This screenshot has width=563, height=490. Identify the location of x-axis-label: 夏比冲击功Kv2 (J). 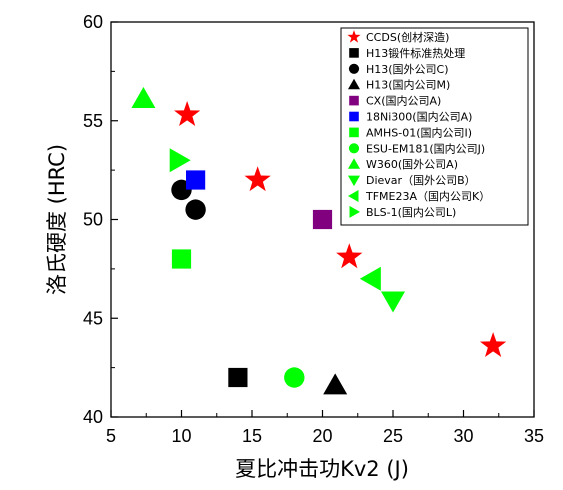
(322, 469).